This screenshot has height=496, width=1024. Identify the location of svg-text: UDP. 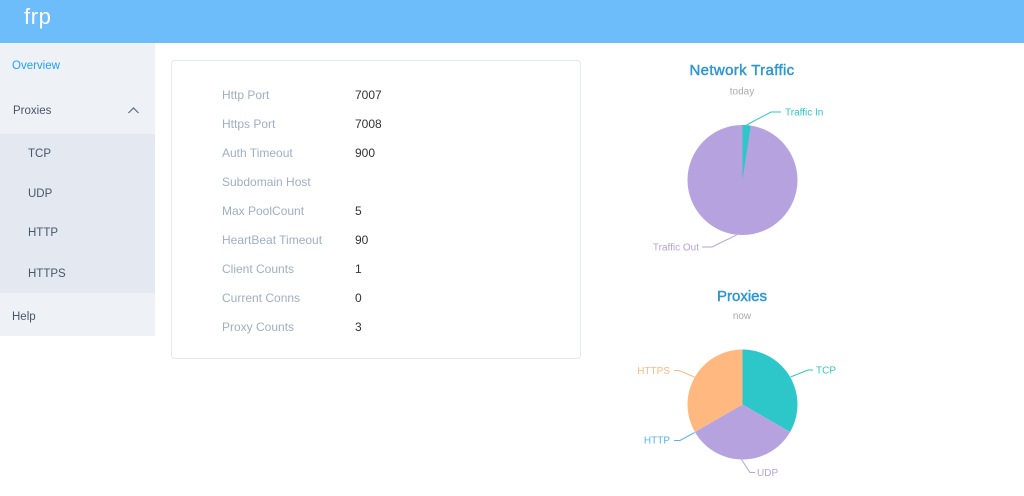
(767, 473).